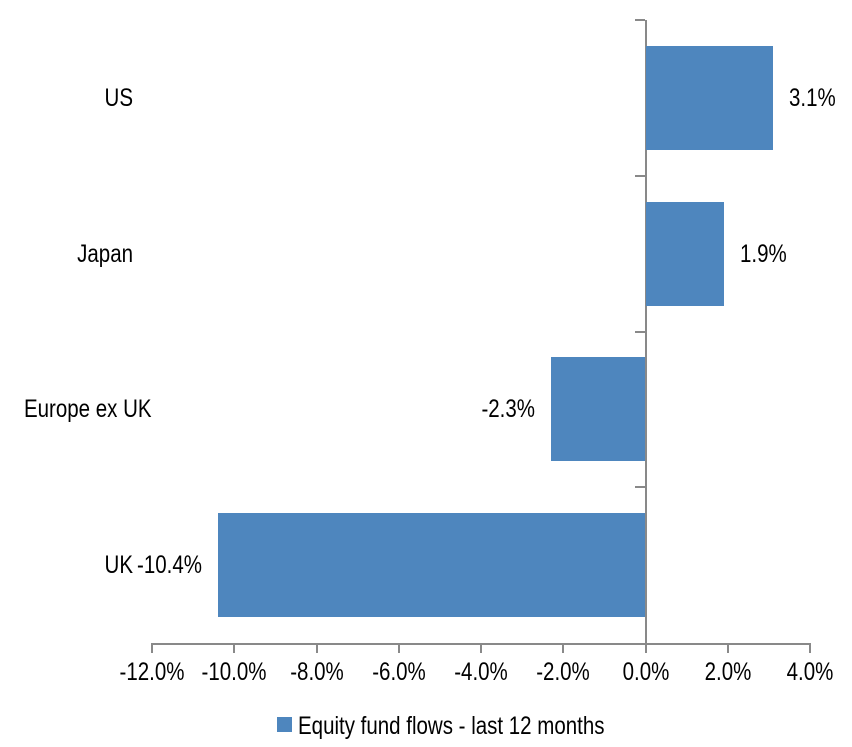 The width and height of the screenshot is (852, 747). What do you see at coordinates (234, 672) in the screenshot?
I see `x-tick-label: -10.0%` at bounding box center [234, 672].